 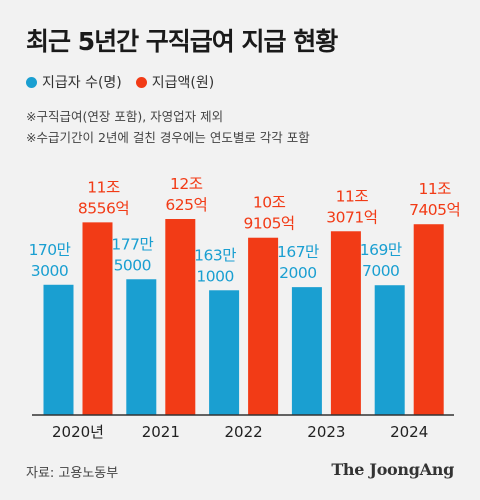 What do you see at coordinates (186, 184) in the screenshot?
I see `data-label-amount-2-line-1: 12조` at bounding box center [186, 184].